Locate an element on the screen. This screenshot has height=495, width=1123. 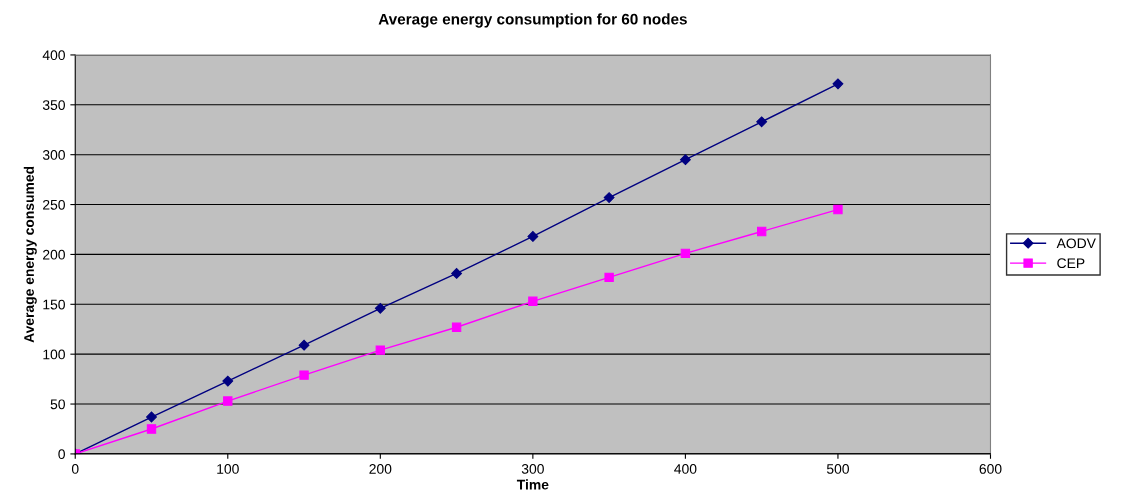
y-tick-label: 50 is located at coordinates (57, 404).